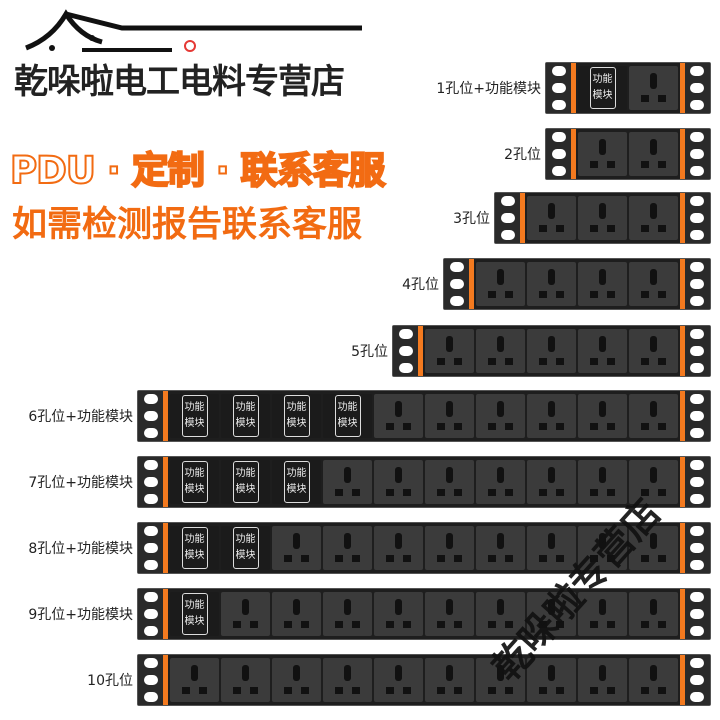  I want to click on strip-label: 2孔位, so click(522, 155).